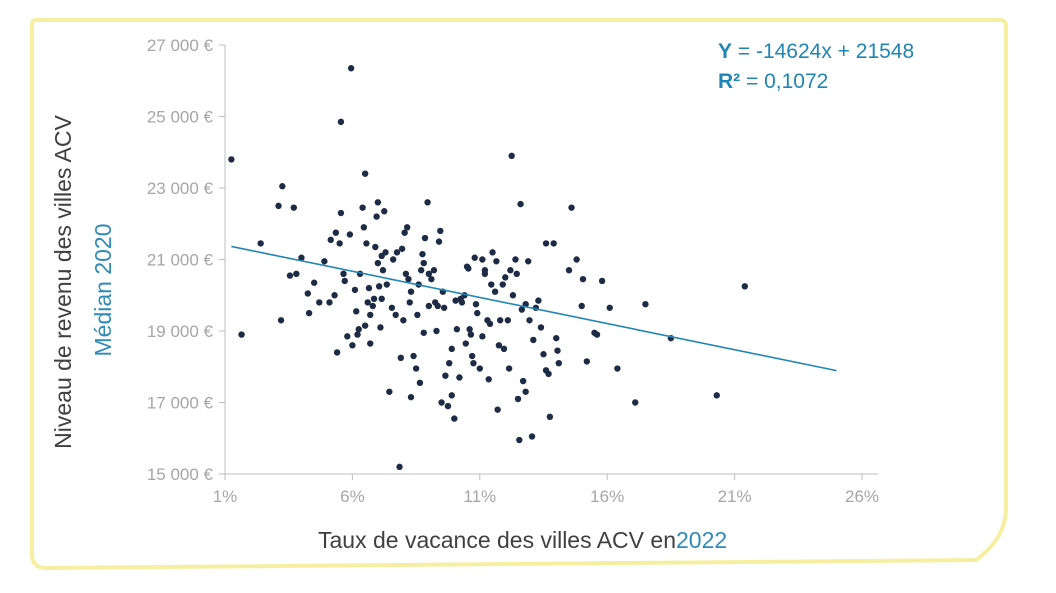 The height and width of the screenshot is (593, 1056). Describe the element at coordinates (862, 496) in the screenshot. I see `x-tick-label: 26%` at that location.